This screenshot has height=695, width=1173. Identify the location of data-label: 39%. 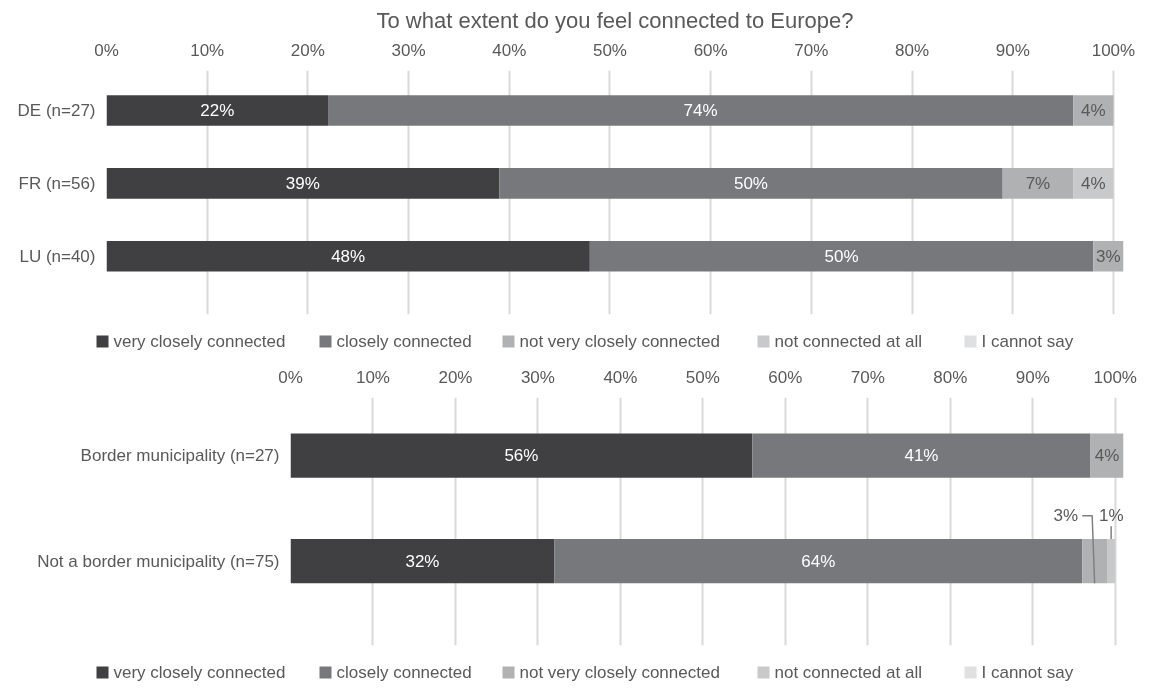
(302, 183).